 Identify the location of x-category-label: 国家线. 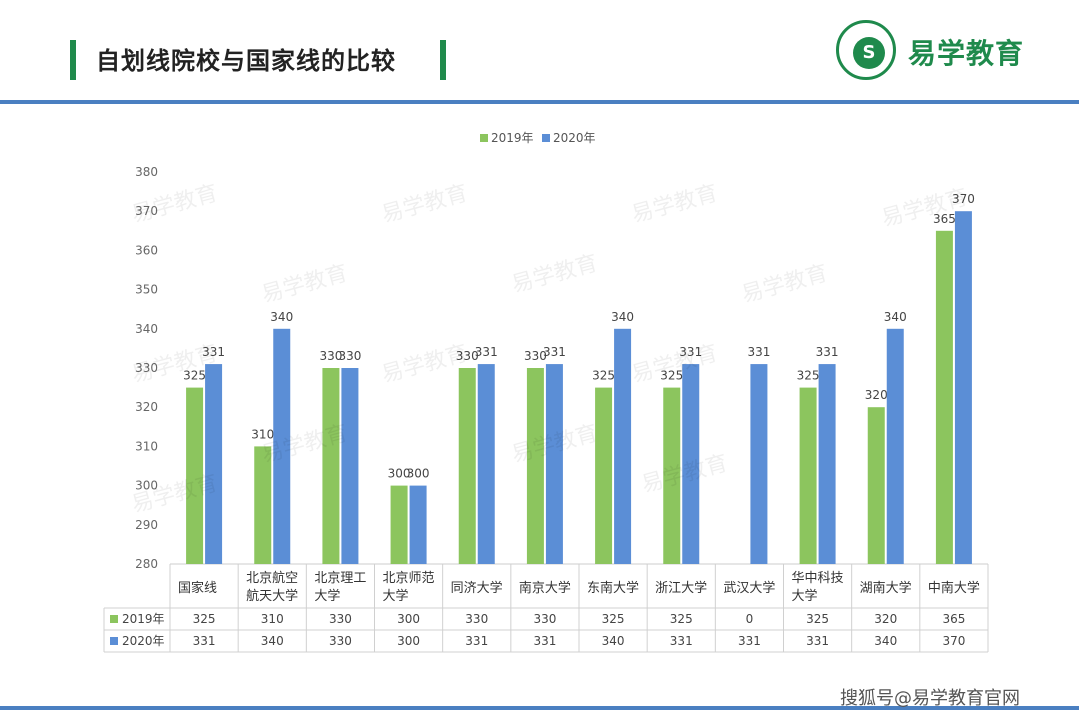
(197, 588).